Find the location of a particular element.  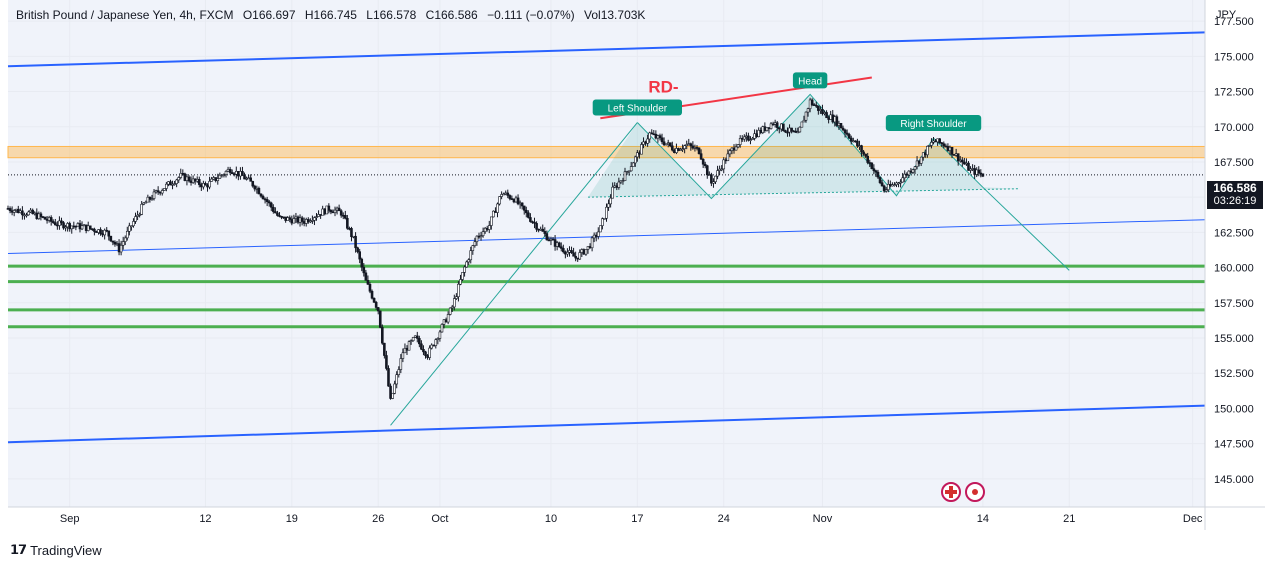

y-tick-label: 177.500 is located at coordinates (1234, 22).